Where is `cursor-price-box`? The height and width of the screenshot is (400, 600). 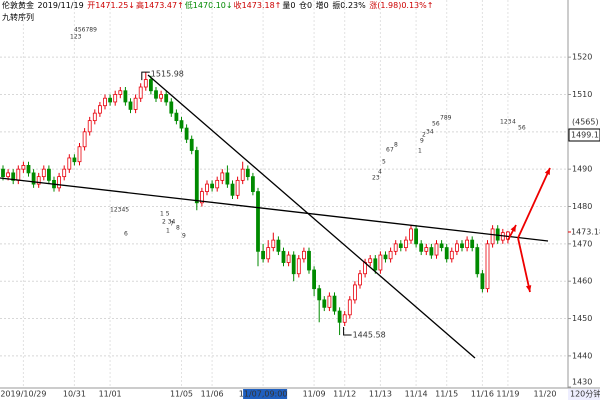
cursor-price-box is located at coordinates (584, 135).